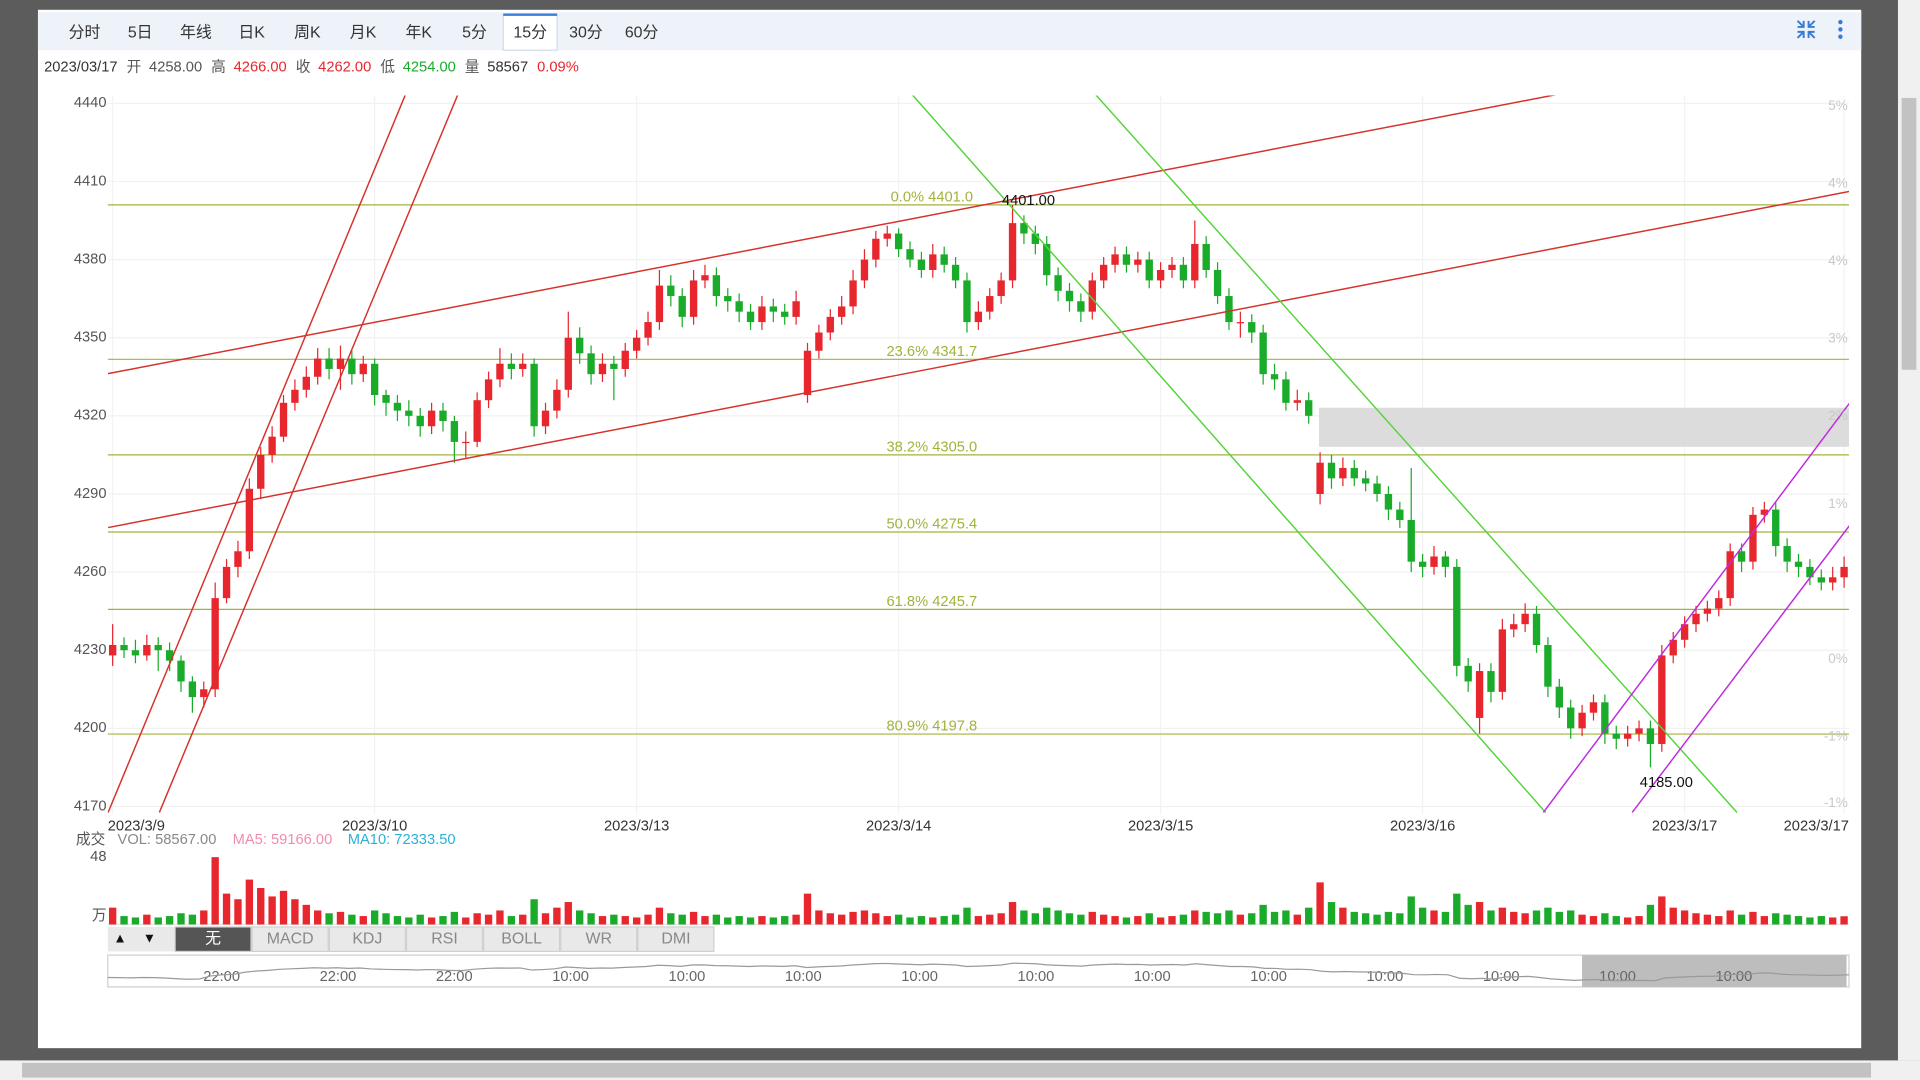 This screenshot has height=1080, width=1920. I want to click on tab: 周K, so click(307, 32).